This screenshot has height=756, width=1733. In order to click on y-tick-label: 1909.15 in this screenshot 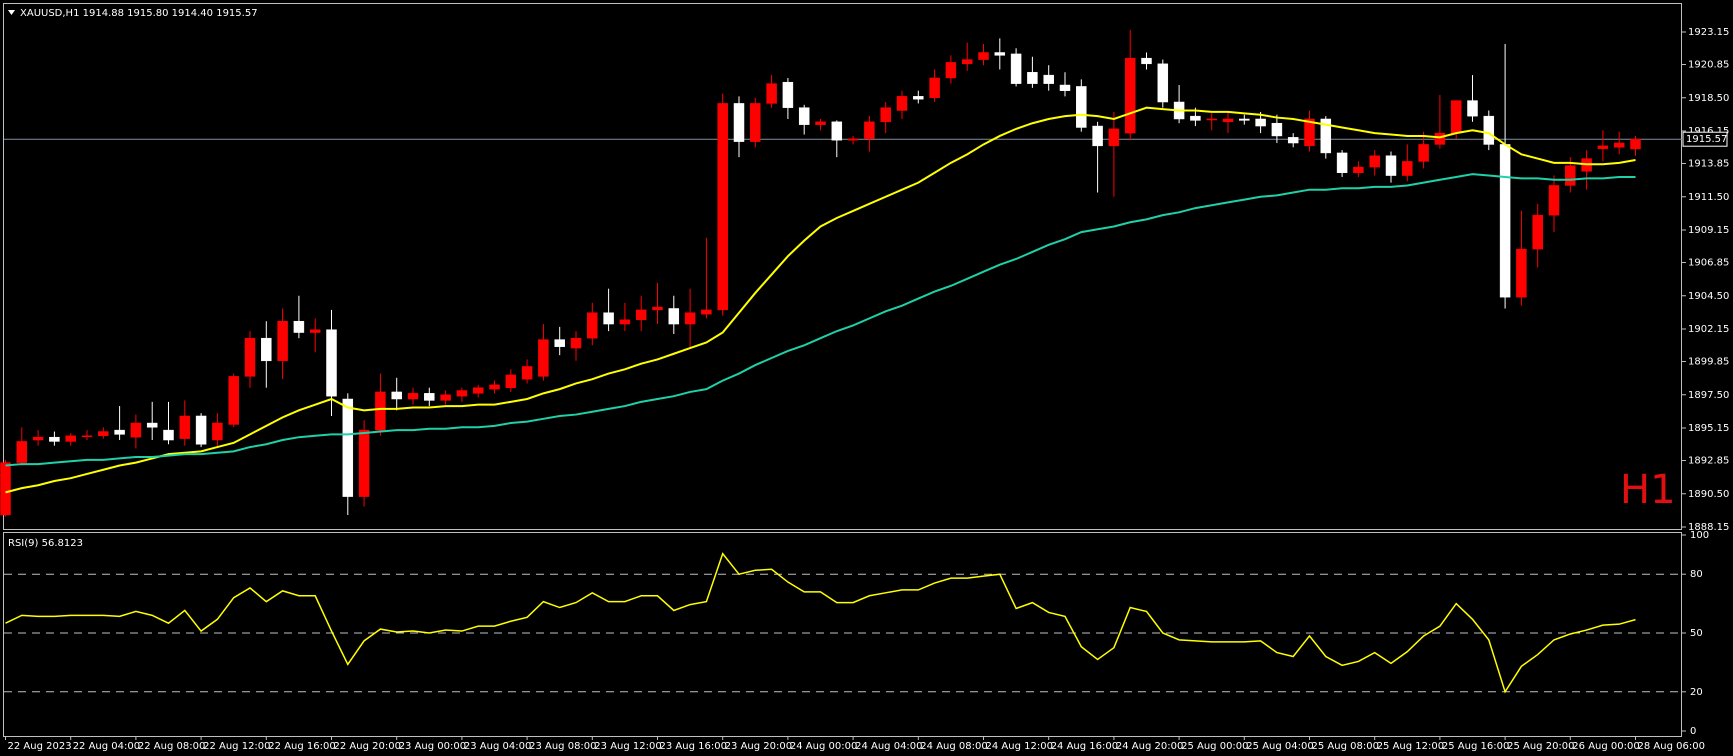, I will do `click(1708, 230)`.